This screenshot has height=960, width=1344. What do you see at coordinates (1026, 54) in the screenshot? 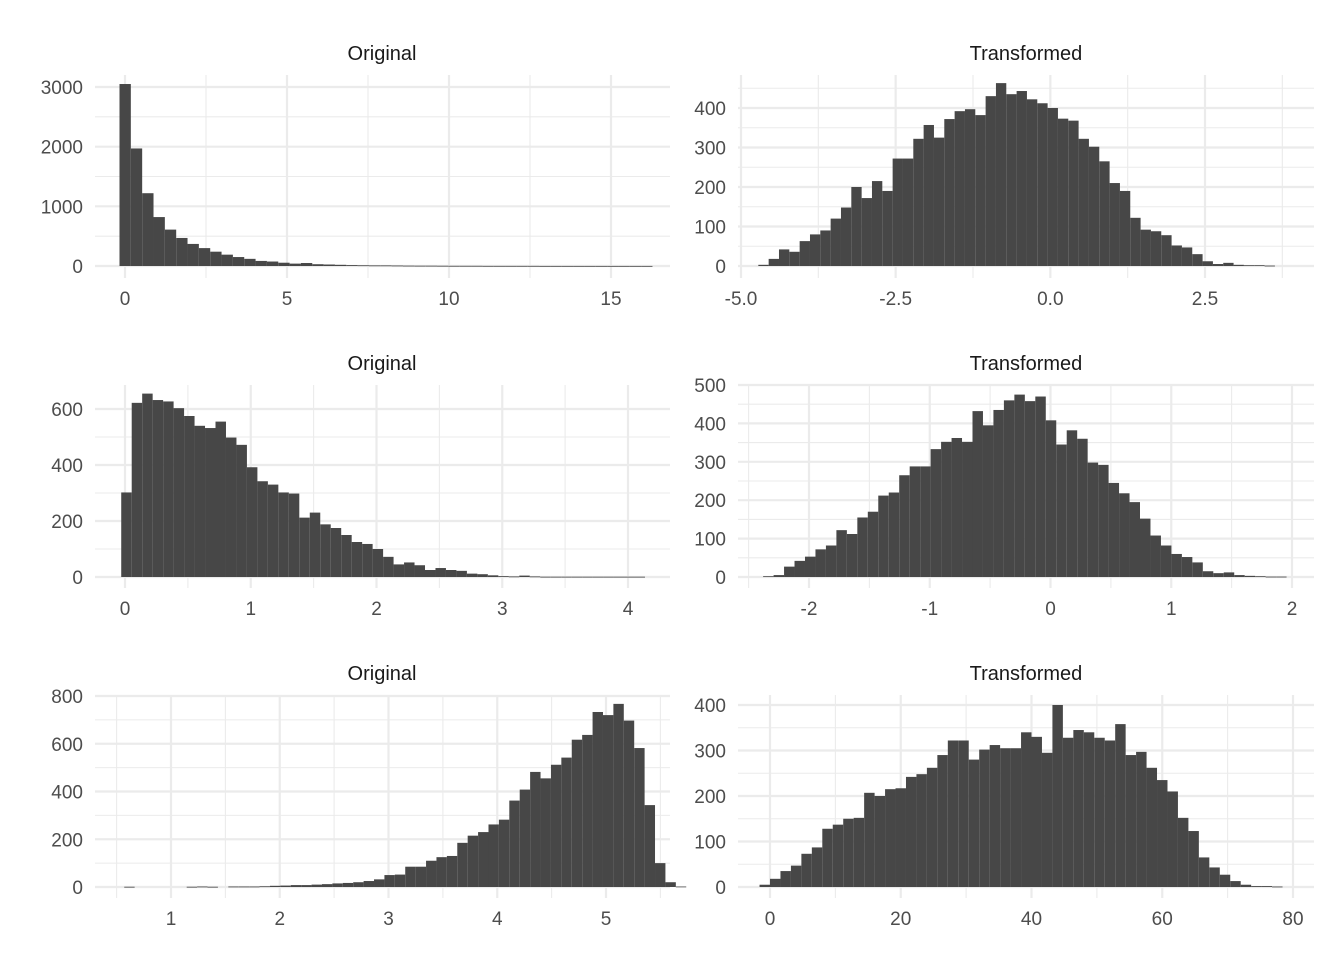
I see `panel-title: Transformed` at bounding box center [1026, 54].